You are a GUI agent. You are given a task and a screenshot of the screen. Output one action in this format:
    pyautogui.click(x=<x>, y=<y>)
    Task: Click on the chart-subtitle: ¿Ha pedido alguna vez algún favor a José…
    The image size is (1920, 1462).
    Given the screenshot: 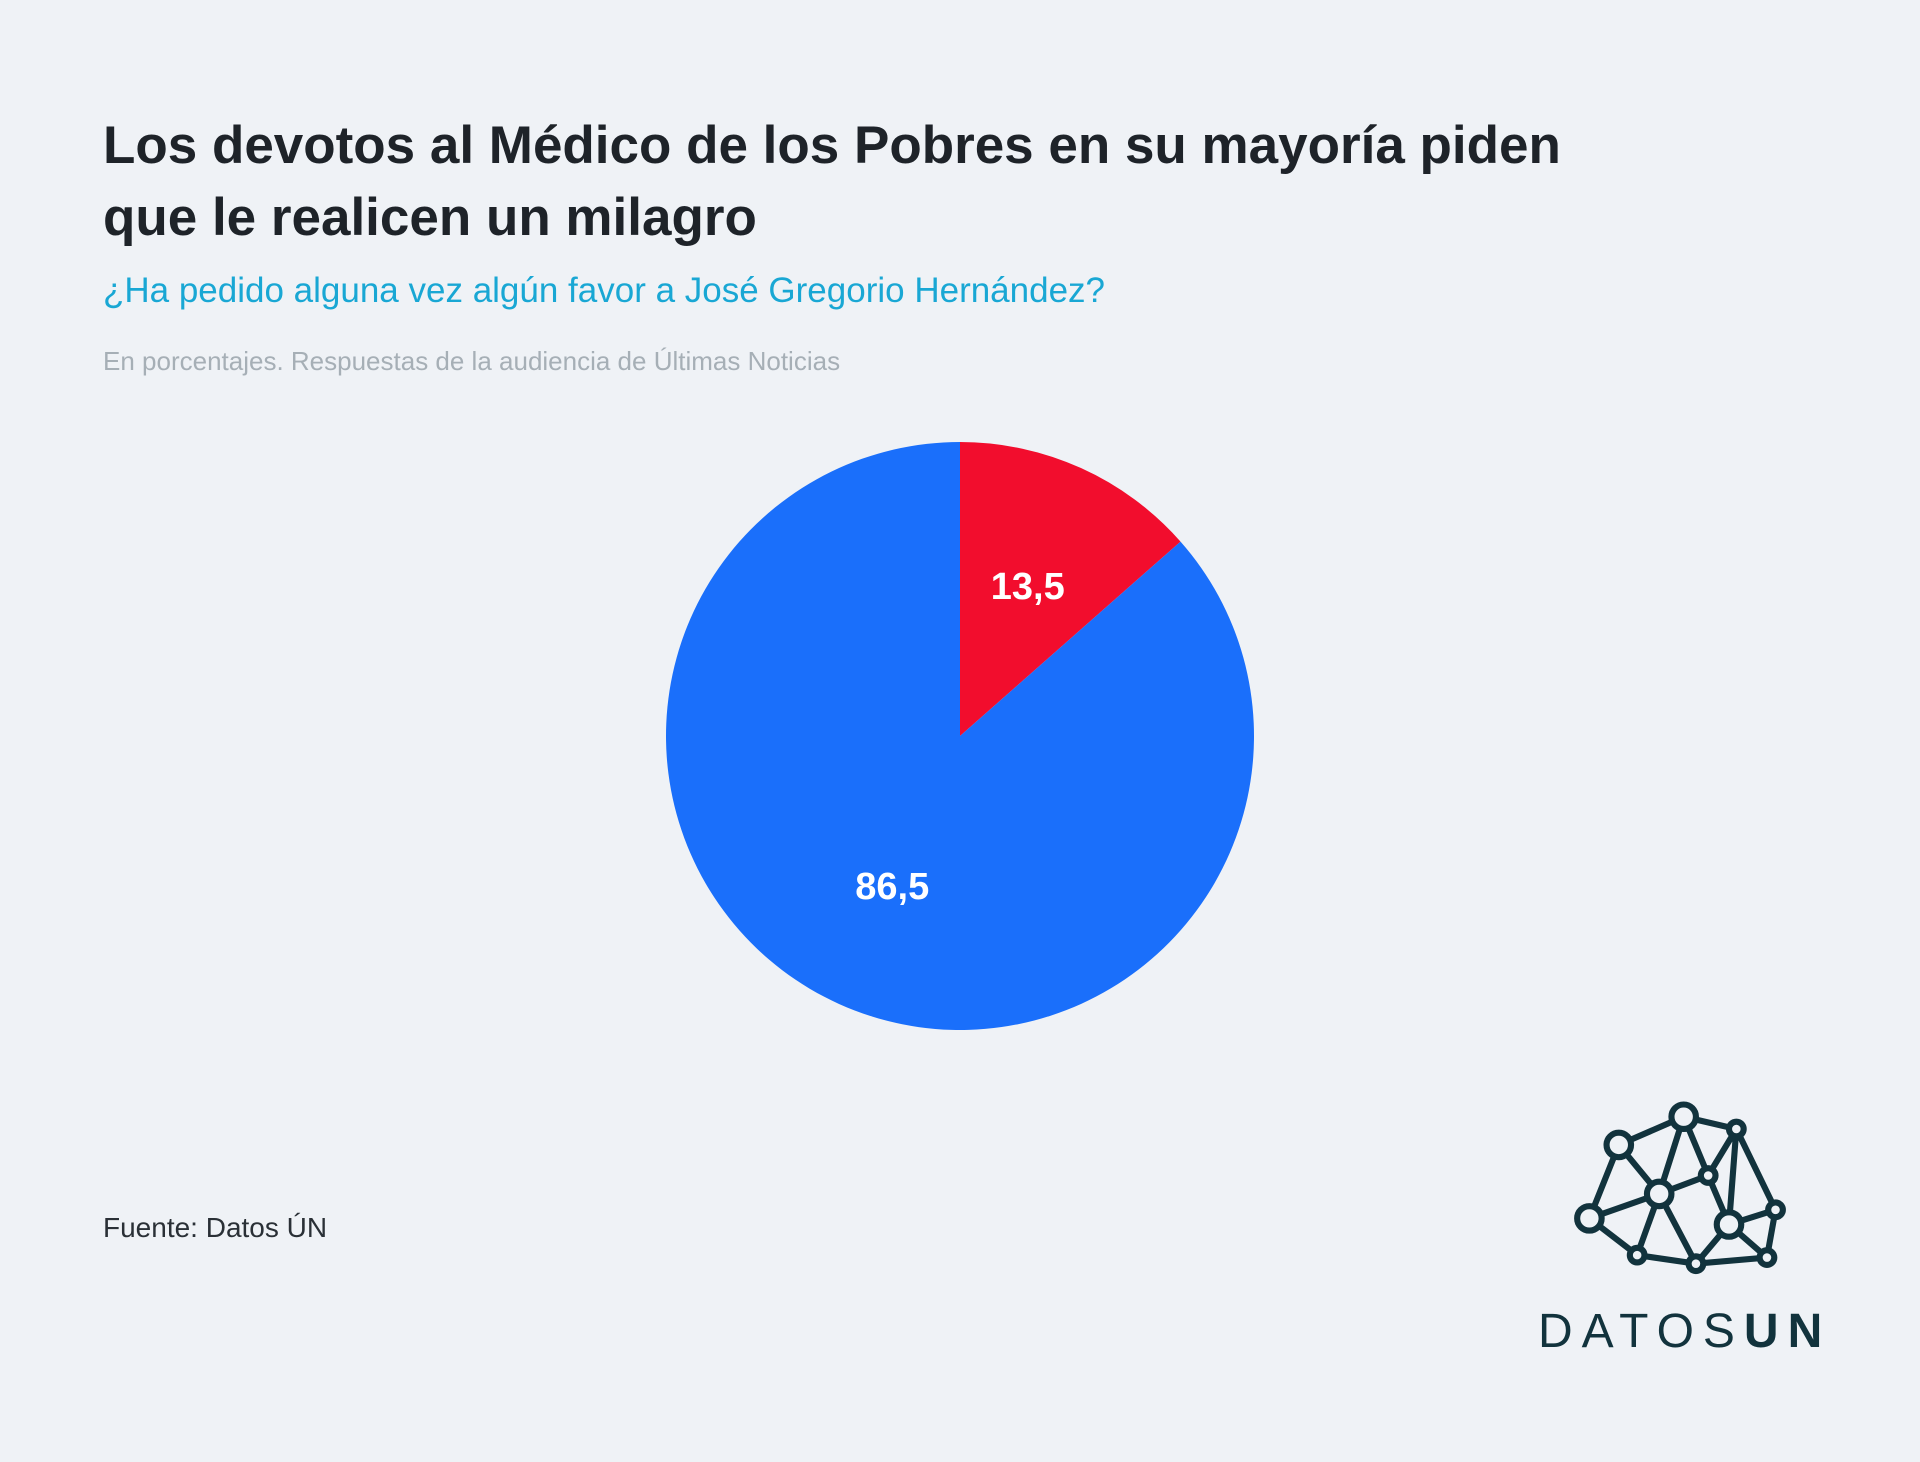 What is the action you would take?
    pyautogui.click(x=604, y=290)
    